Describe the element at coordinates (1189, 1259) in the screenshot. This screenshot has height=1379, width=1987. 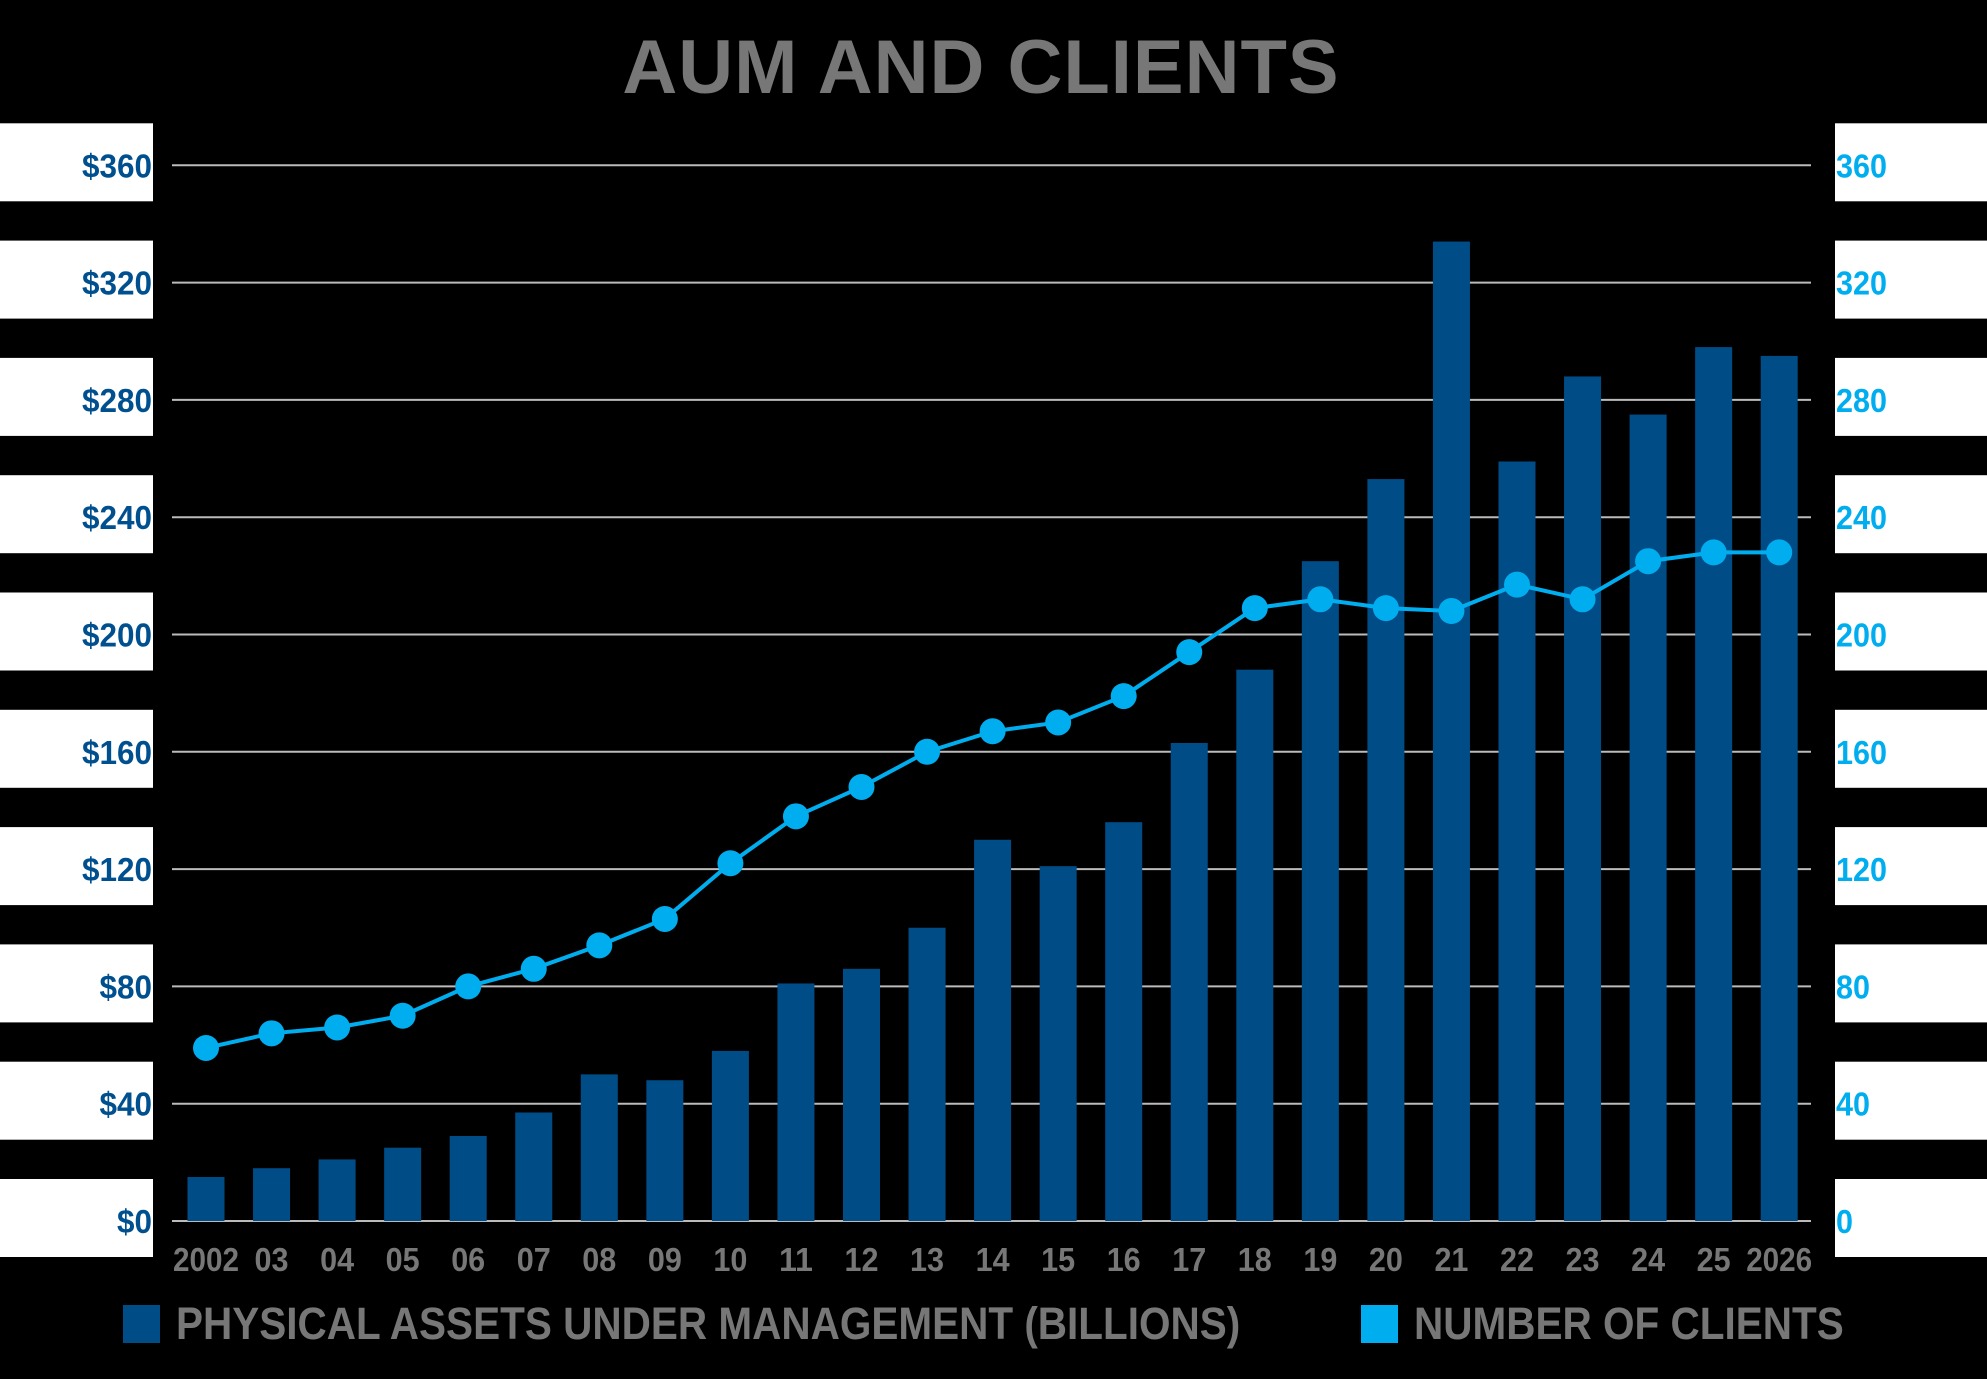
I see `x-tick-label: 17` at that location.